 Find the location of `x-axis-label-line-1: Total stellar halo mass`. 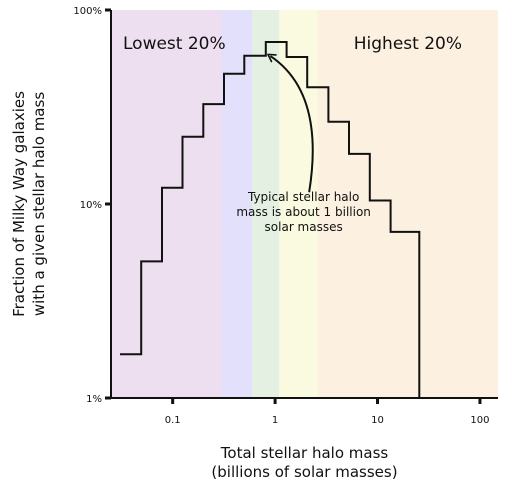

x-axis-label-line-1: Total stellar halo mass is located at coordinates (304, 453).